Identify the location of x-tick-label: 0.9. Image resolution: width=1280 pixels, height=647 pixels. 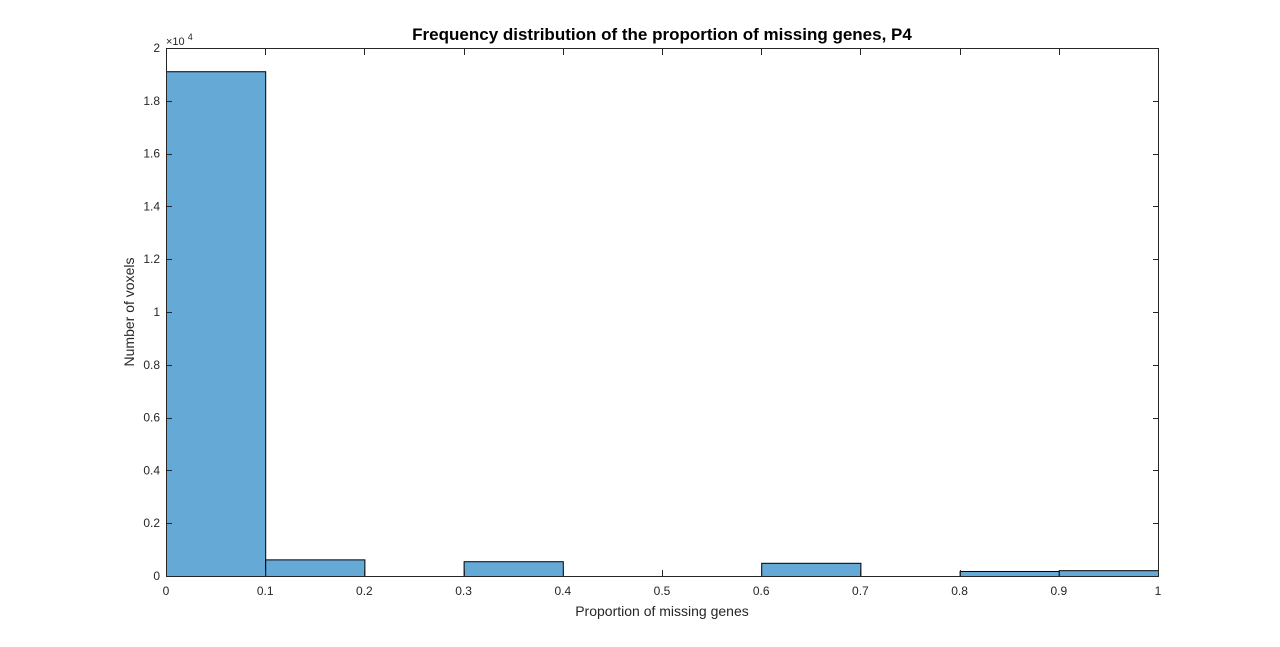
(1058, 591).